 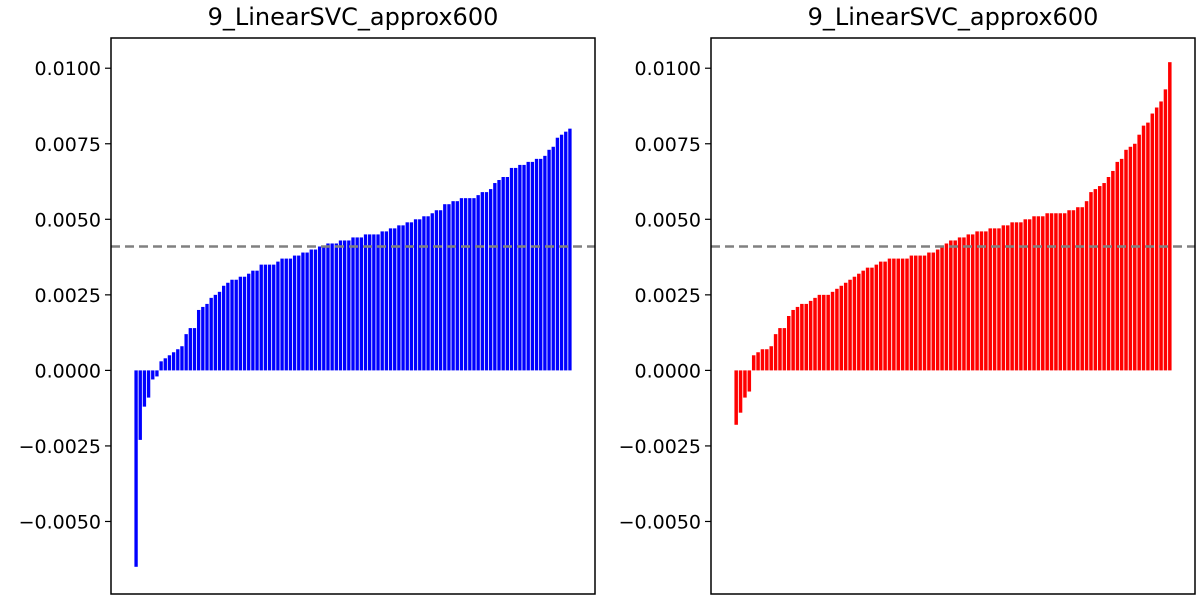 What do you see at coordinates (68, 145) in the screenshot?
I see `y-tick-label: 0.0075` at bounding box center [68, 145].